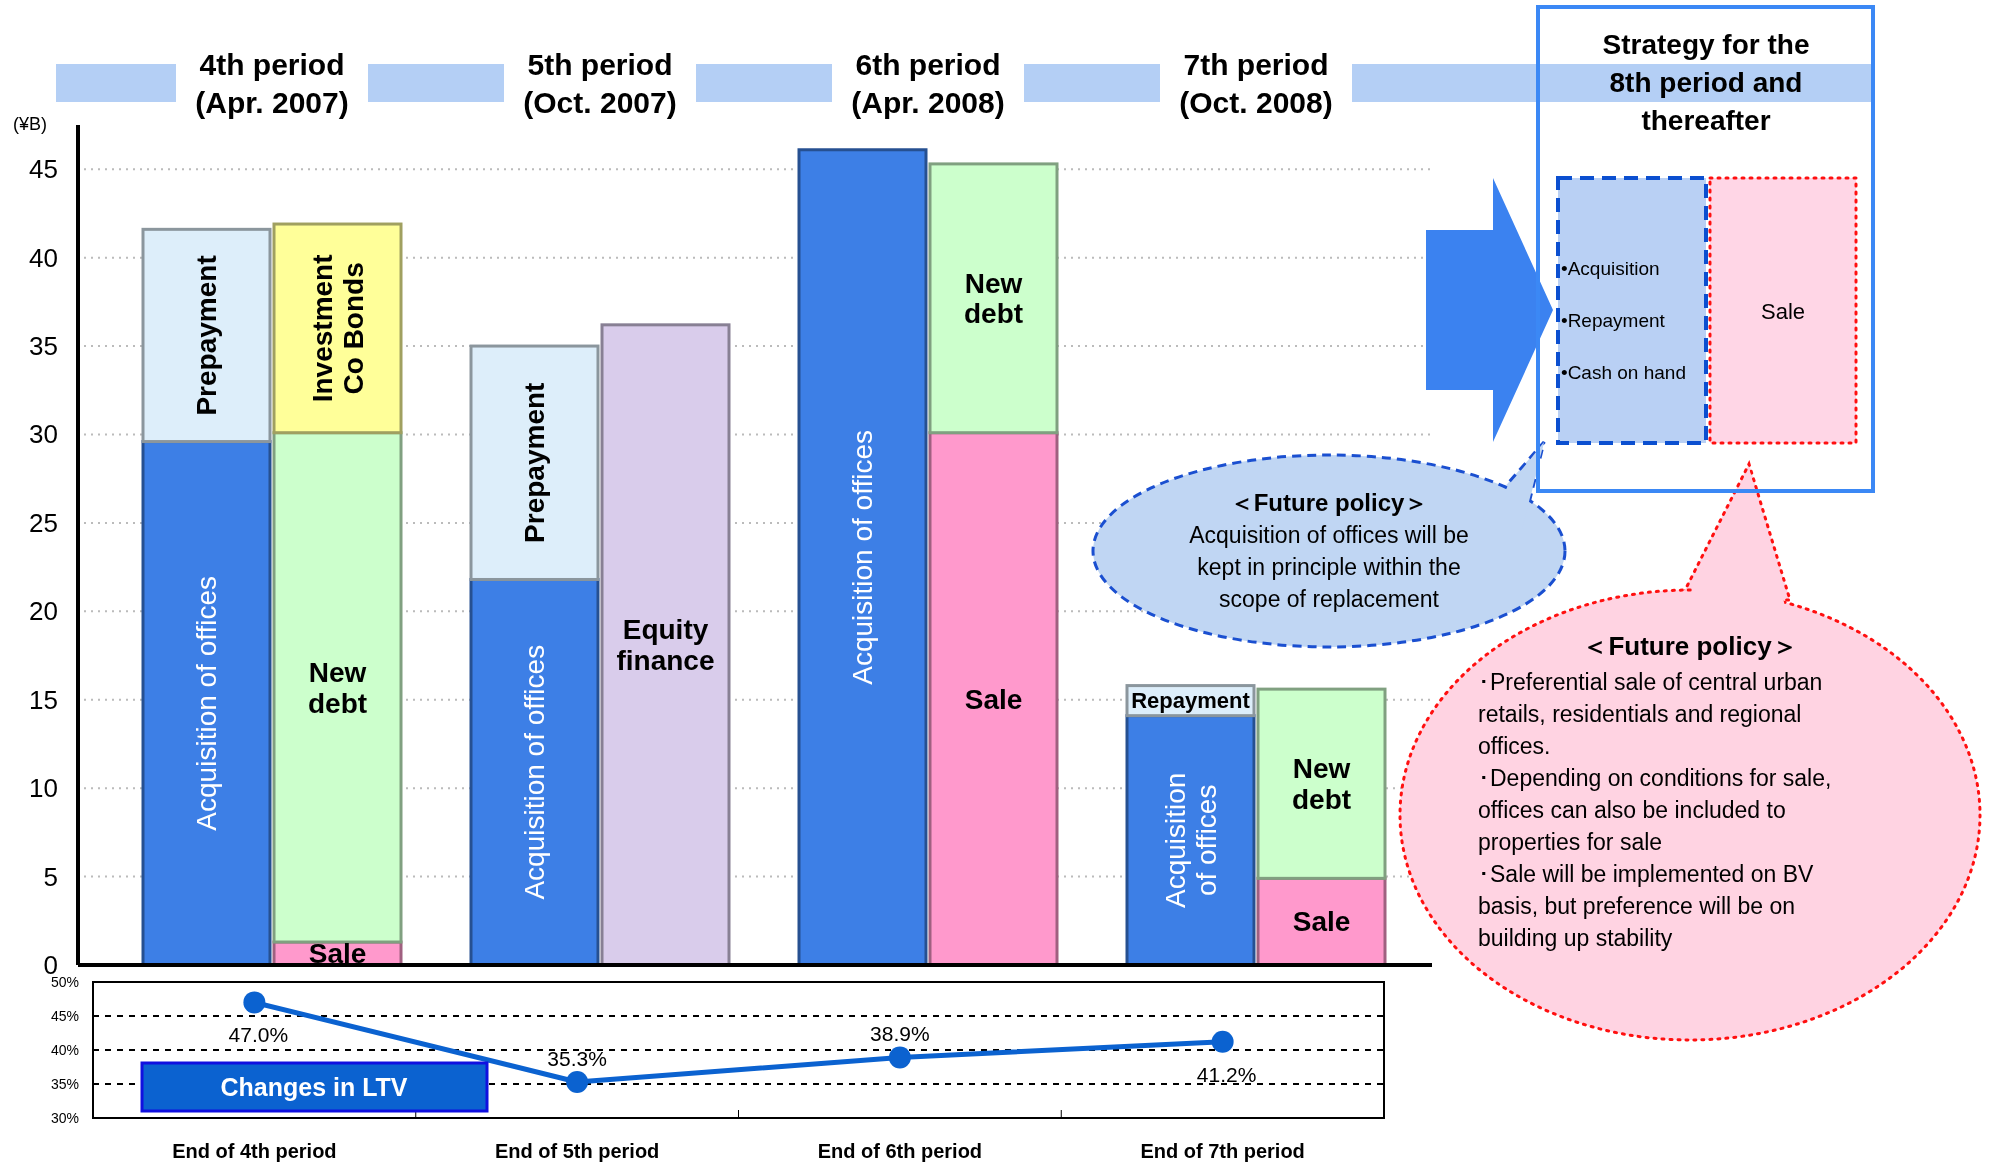 Image resolution: width=1993 pixels, height=1163 pixels. What do you see at coordinates (1190, 840) in the screenshot?
I see `series-label: Acquisition of offices` at bounding box center [1190, 840].